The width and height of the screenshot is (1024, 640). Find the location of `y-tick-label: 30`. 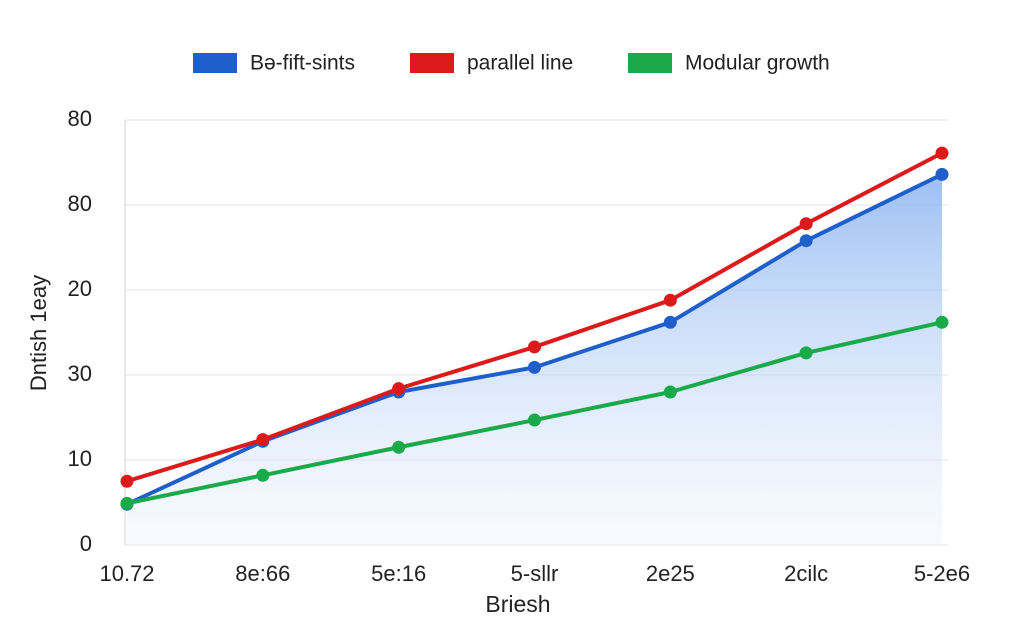

y-tick-label: 30 is located at coordinates (80, 373).